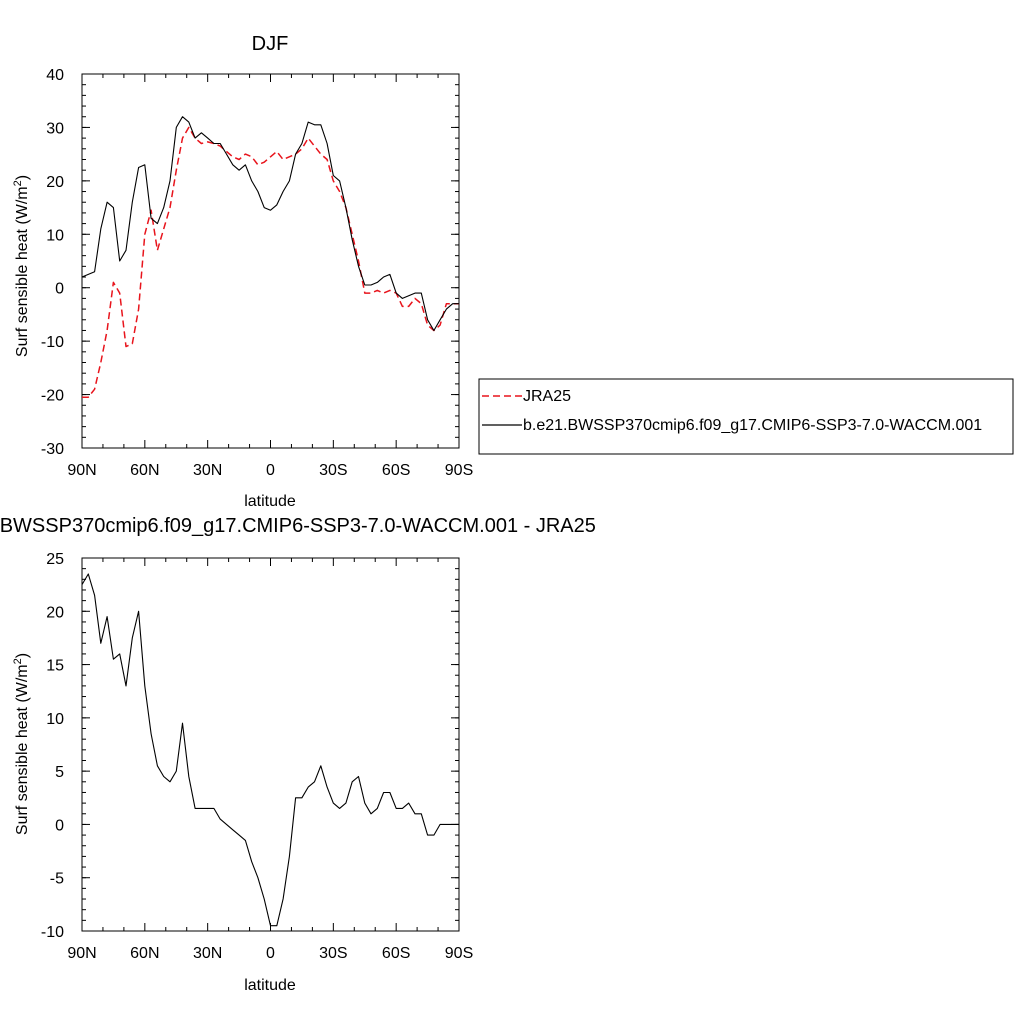 The width and height of the screenshot is (1024, 1024). I want to click on y-tick-label: 40, so click(55, 75).